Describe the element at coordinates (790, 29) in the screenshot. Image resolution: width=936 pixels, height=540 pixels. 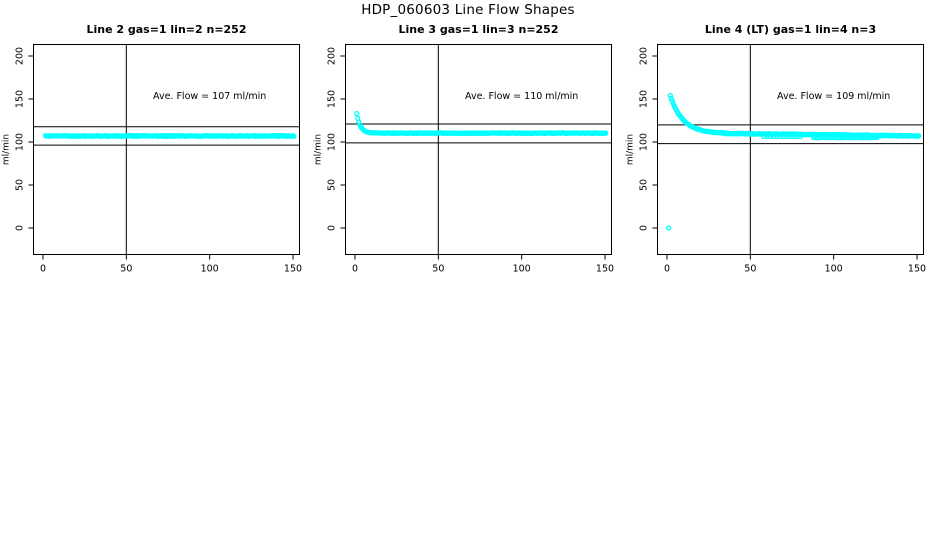
I see `panel-title: Line 4 (LT) gas=1 lin=4 n=3` at that location.